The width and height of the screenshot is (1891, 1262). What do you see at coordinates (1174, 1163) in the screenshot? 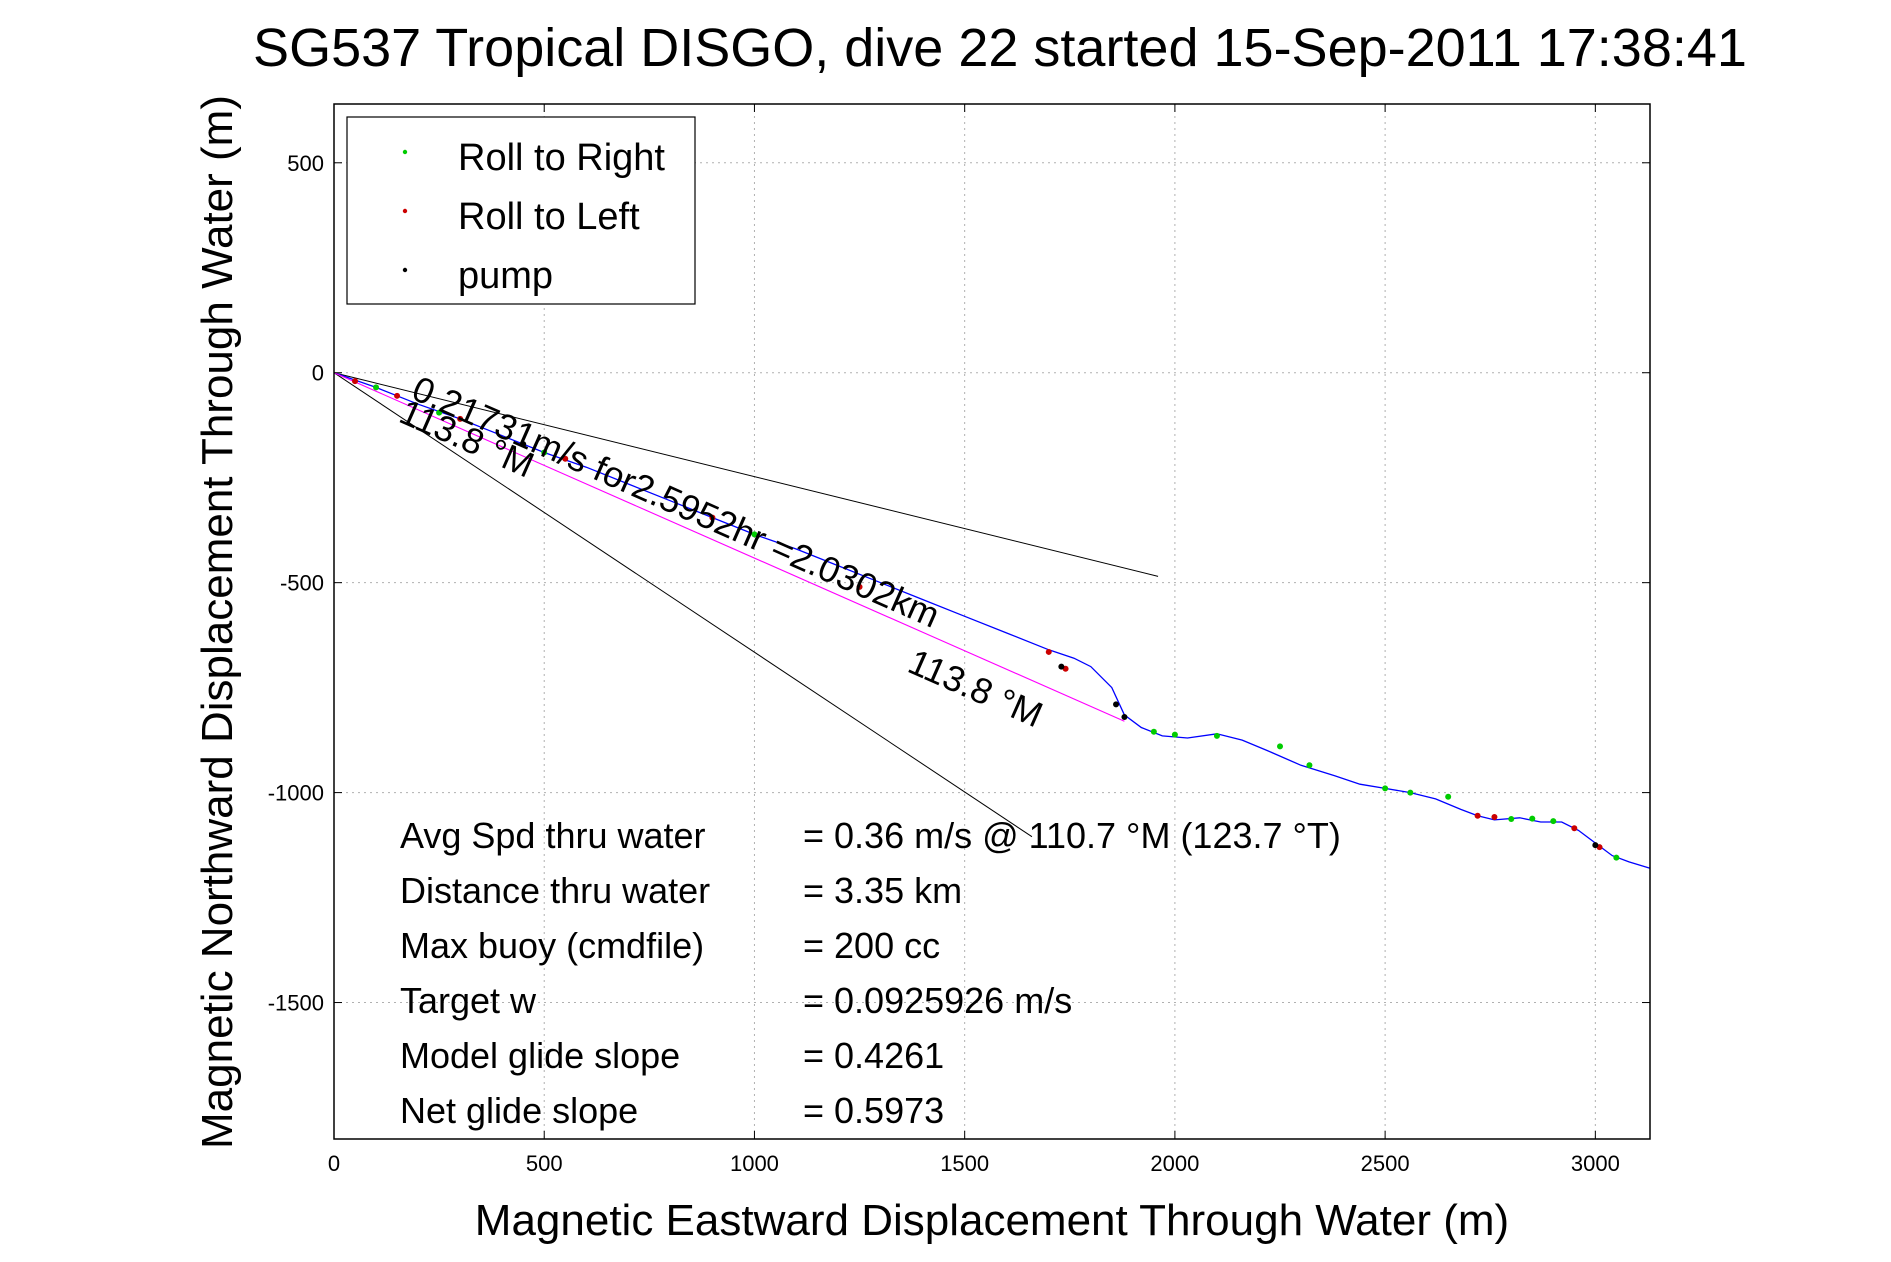
I see `x-tick-label: 2000` at bounding box center [1174, 1163].